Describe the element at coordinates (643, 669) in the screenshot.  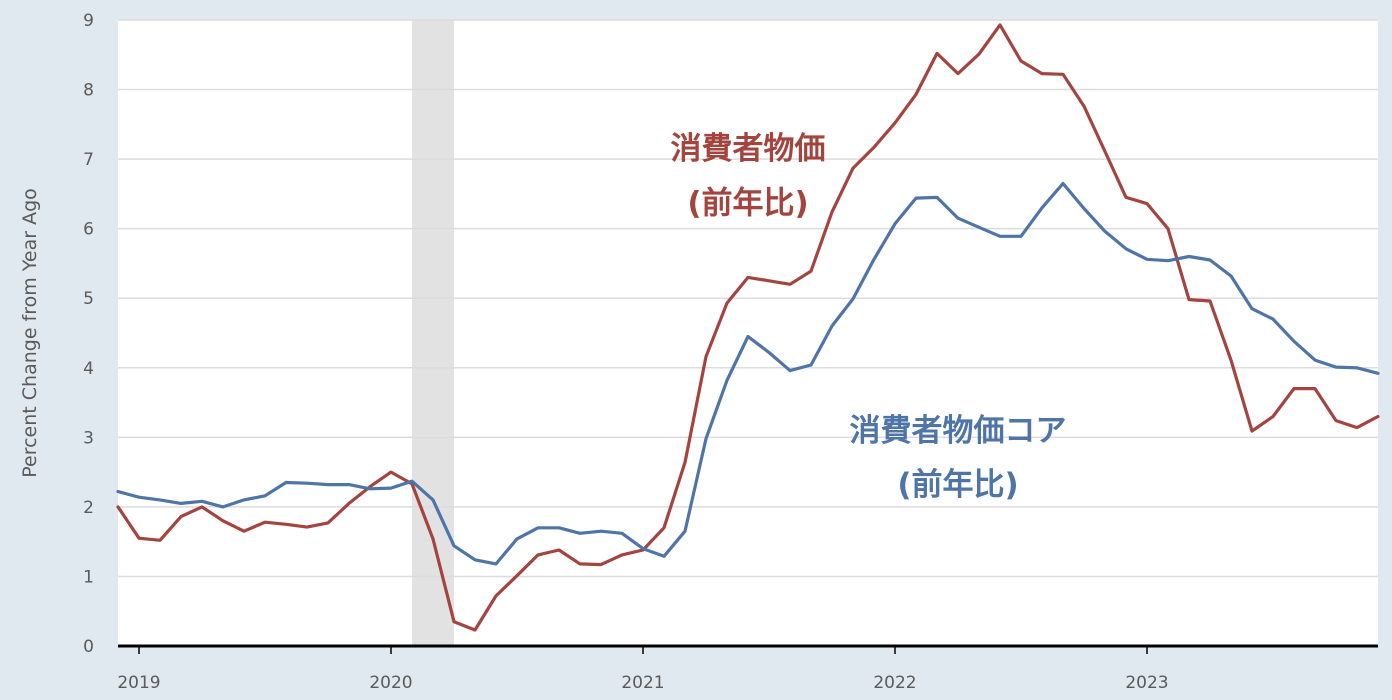
I see `x-ticks: 2019 2020 2021 2022 2023` at that location.